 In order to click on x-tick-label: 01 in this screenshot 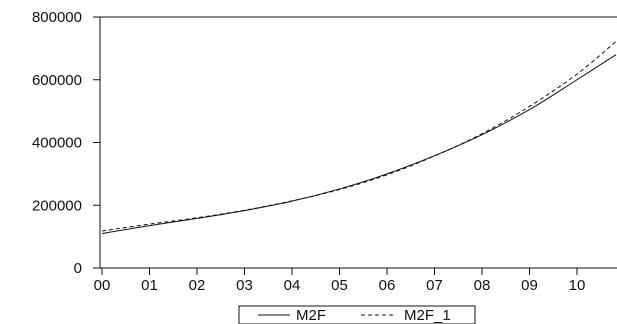, I will do `click(149, 285)`.